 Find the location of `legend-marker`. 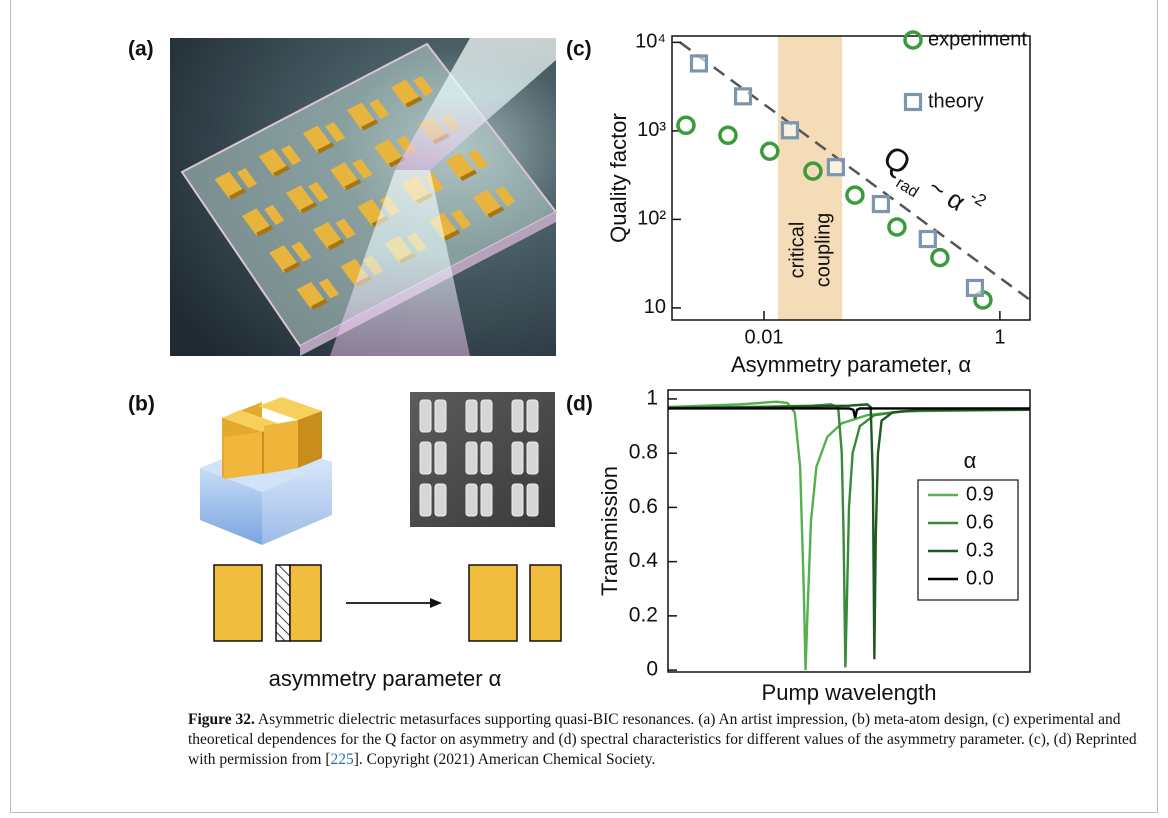

legend-marker is located at coordinates (913, 40).